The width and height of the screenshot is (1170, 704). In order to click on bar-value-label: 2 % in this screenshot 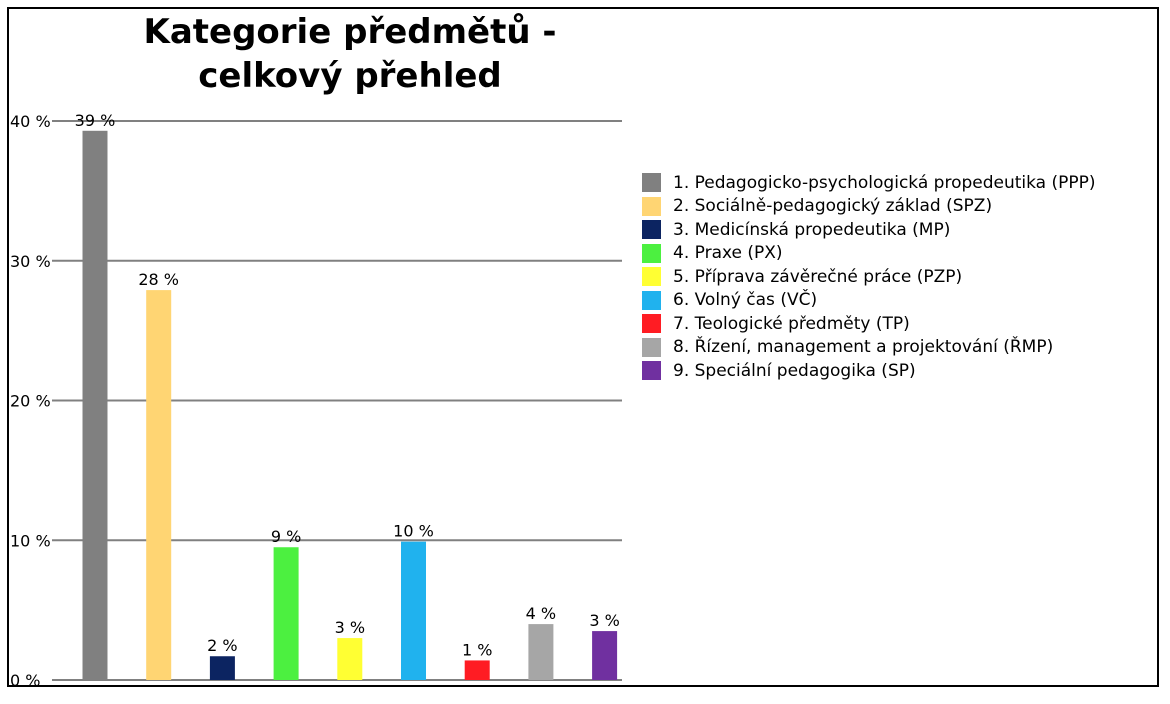, I will do `click(222, 645)`.